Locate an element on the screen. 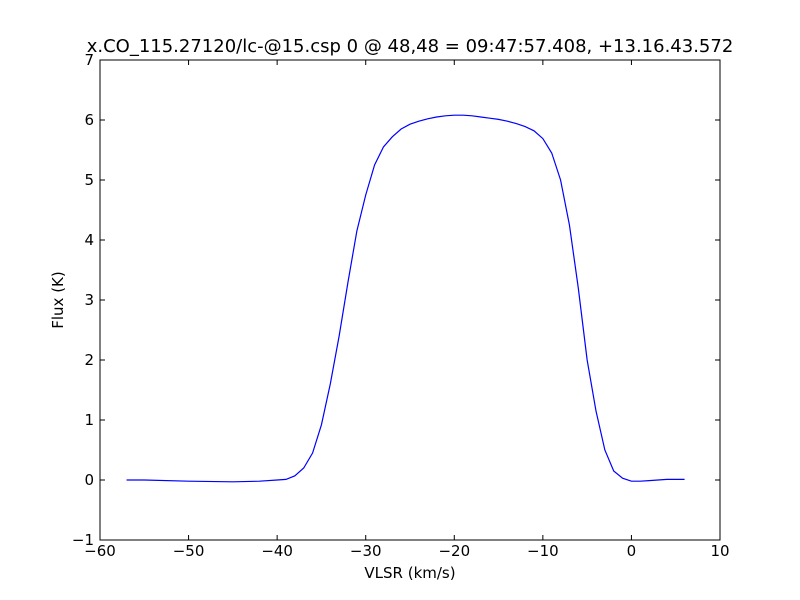 This screenshot has height=600, width=800. x-tick-label: −60 is located at coordinates (100, 551).